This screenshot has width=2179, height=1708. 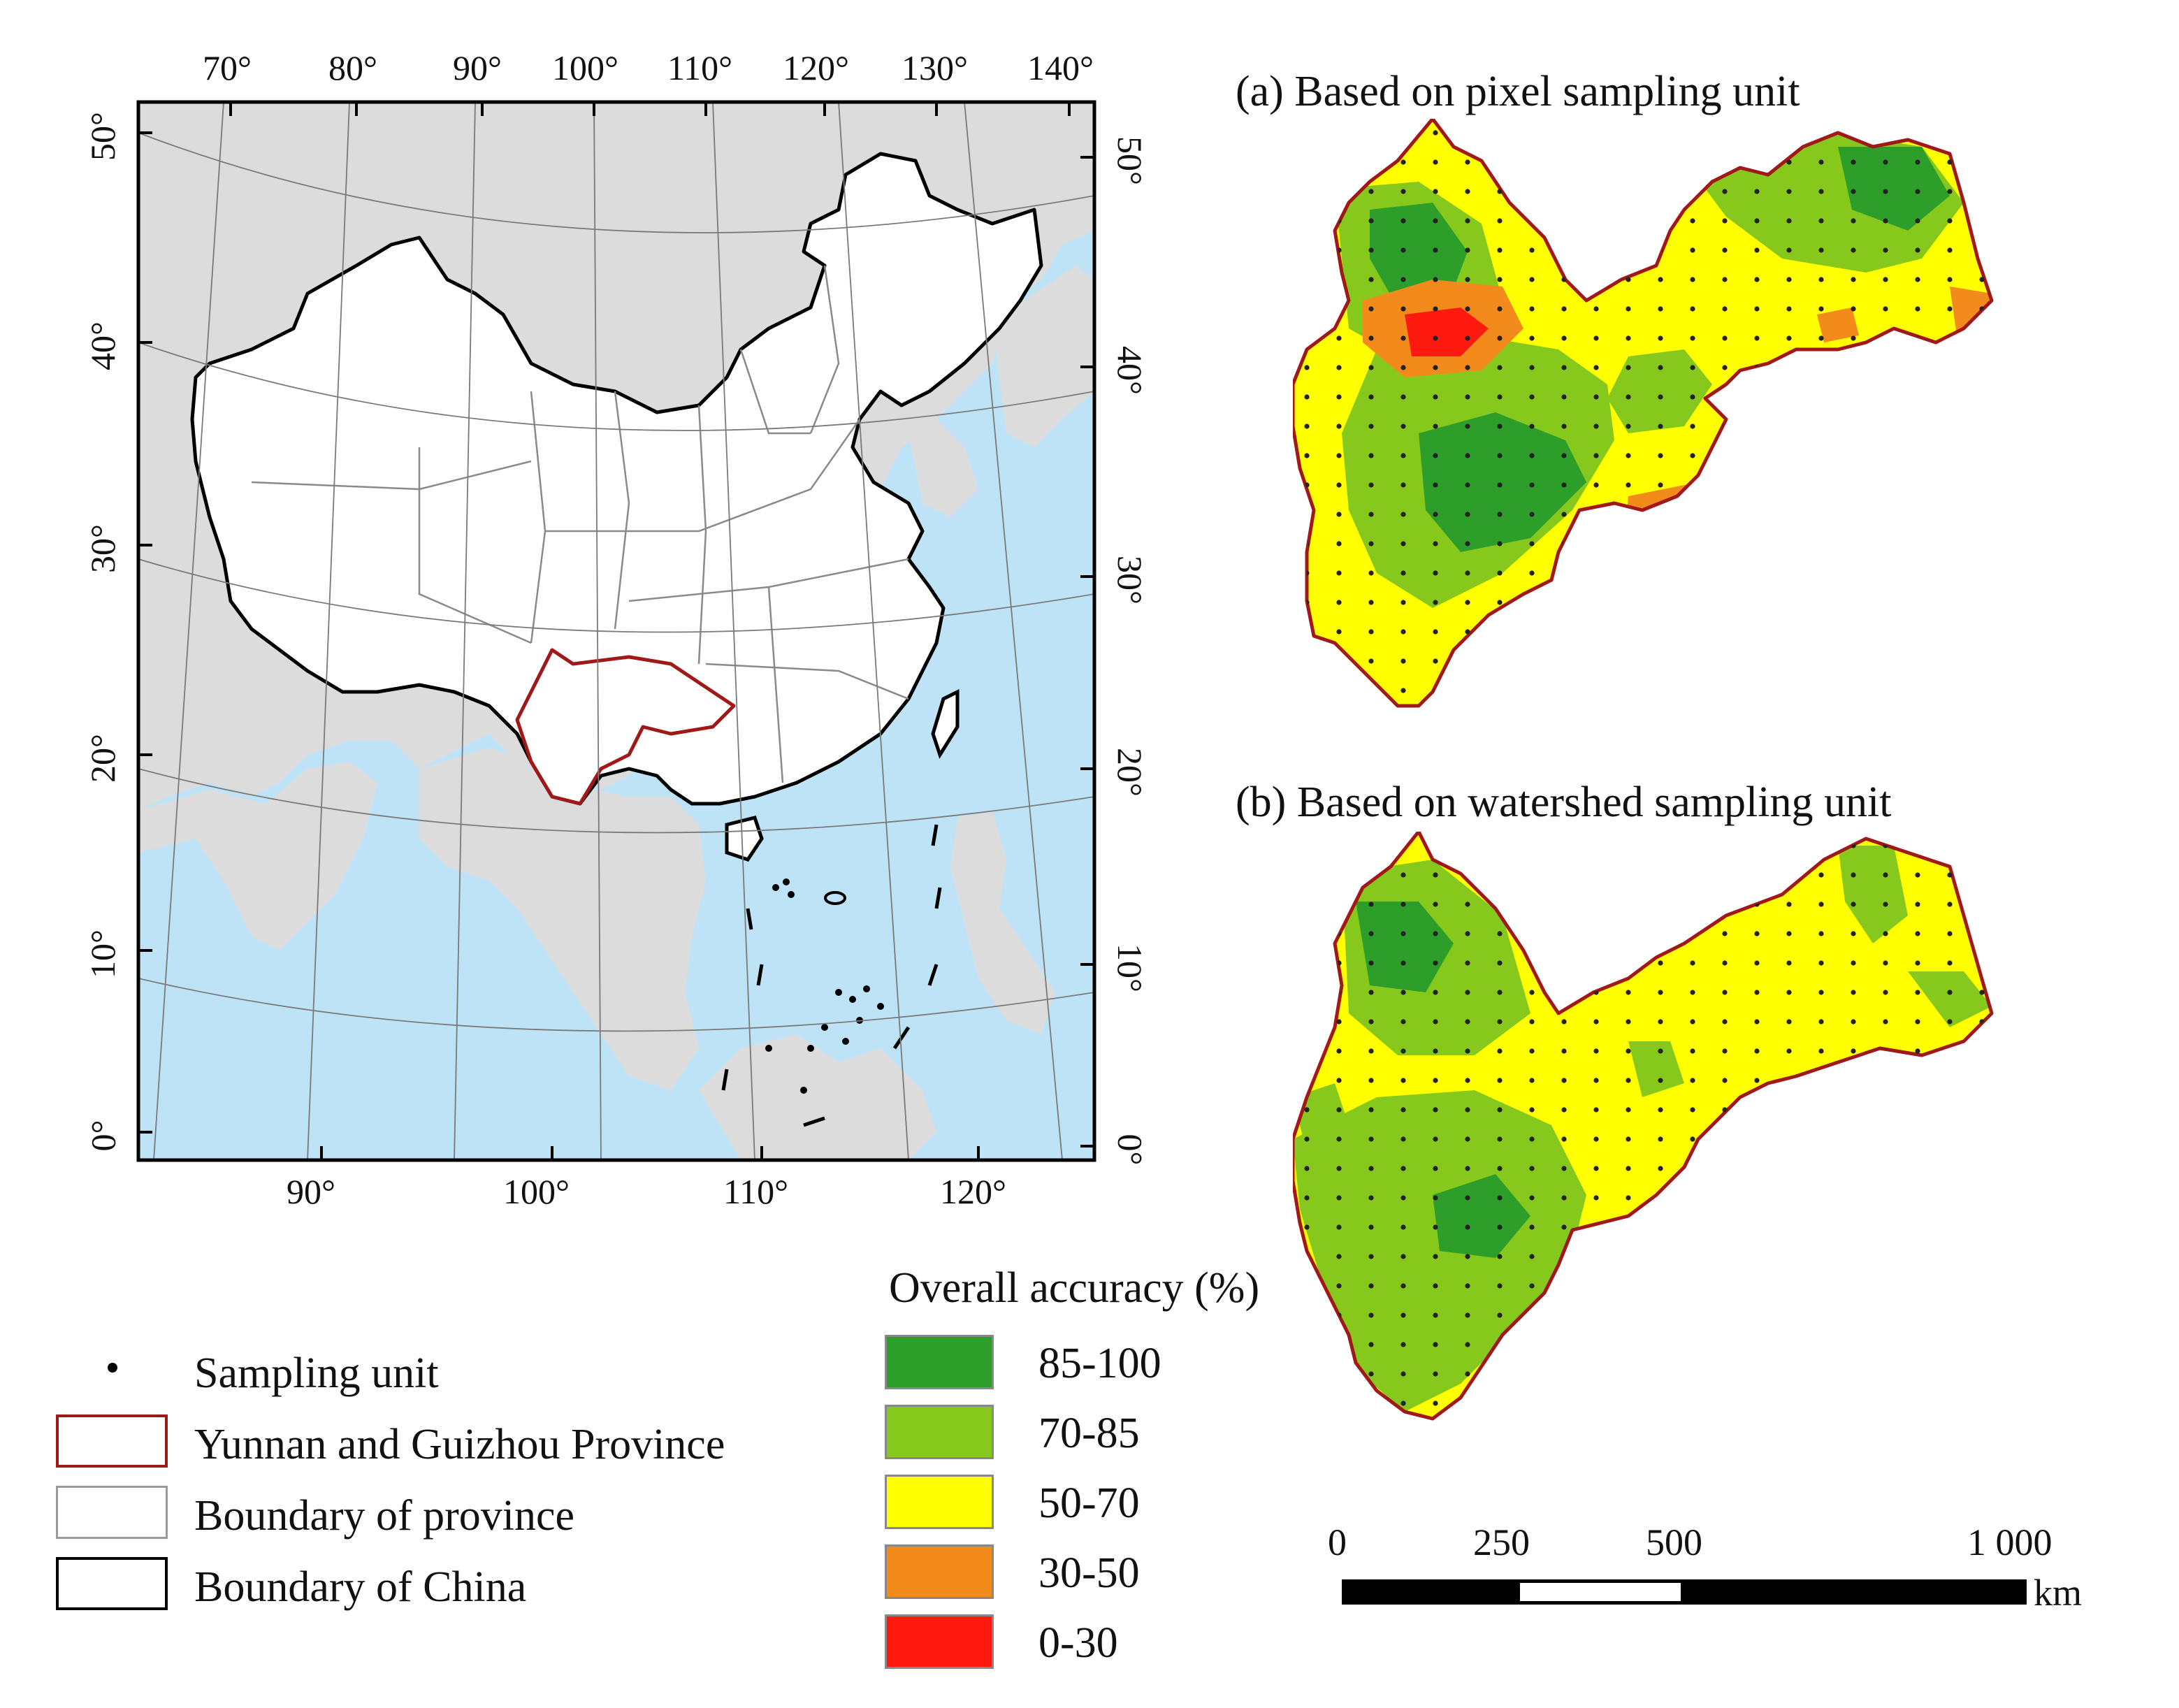 I want to click on study-area-symbol, so click(x=112, y=1441).